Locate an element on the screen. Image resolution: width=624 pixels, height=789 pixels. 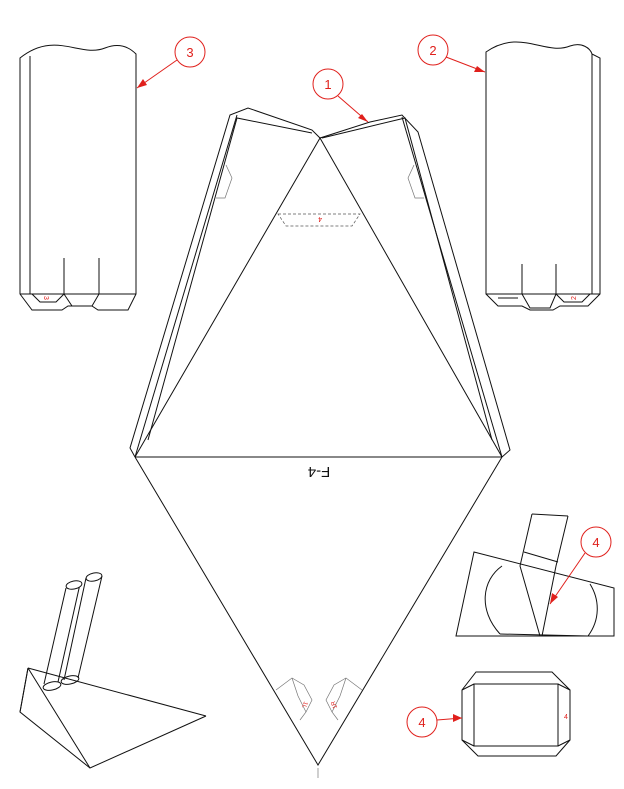
left-piece-tab-b is located at coordinates (81, 300).